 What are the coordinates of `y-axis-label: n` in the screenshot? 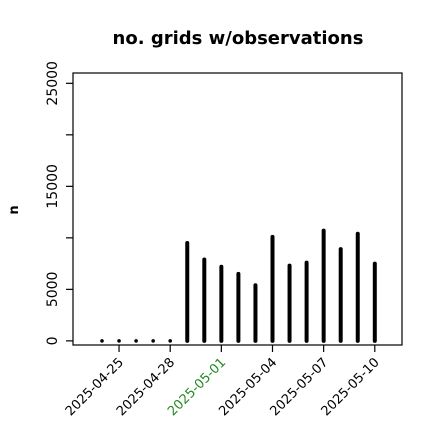 It's located at (14, 209).